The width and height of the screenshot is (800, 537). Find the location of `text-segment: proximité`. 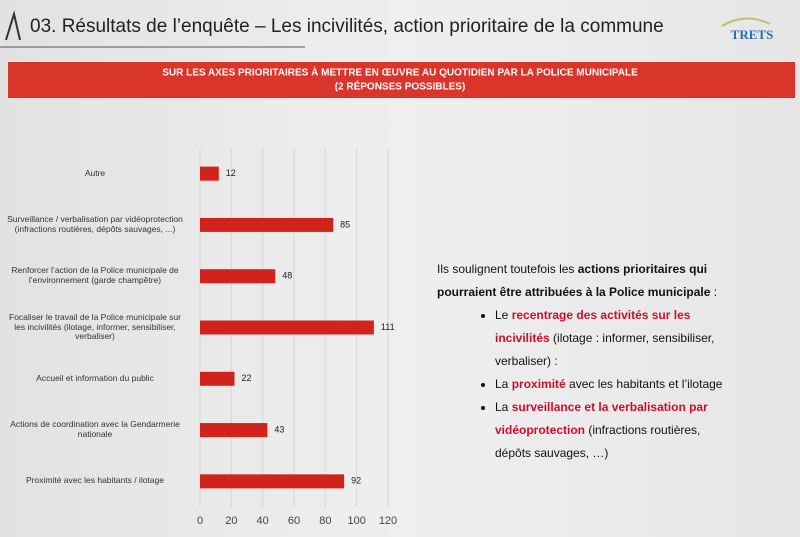

text-segment: proximité is located at coordinates (538, 384).